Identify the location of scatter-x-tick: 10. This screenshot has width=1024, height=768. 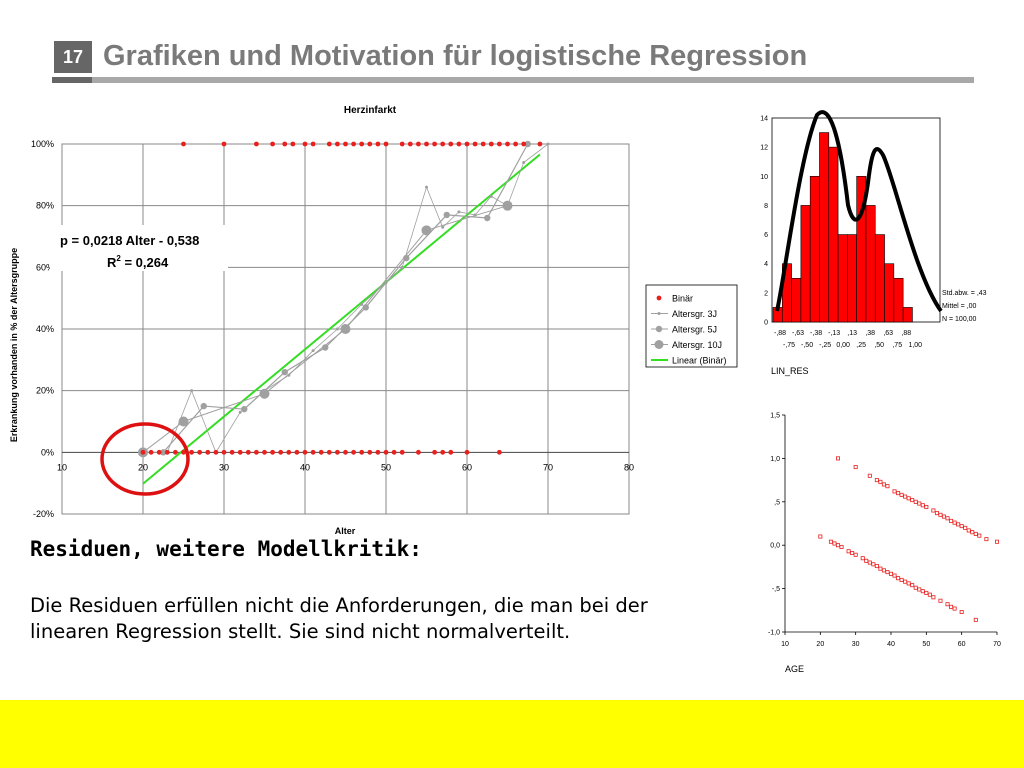
(785, 644).